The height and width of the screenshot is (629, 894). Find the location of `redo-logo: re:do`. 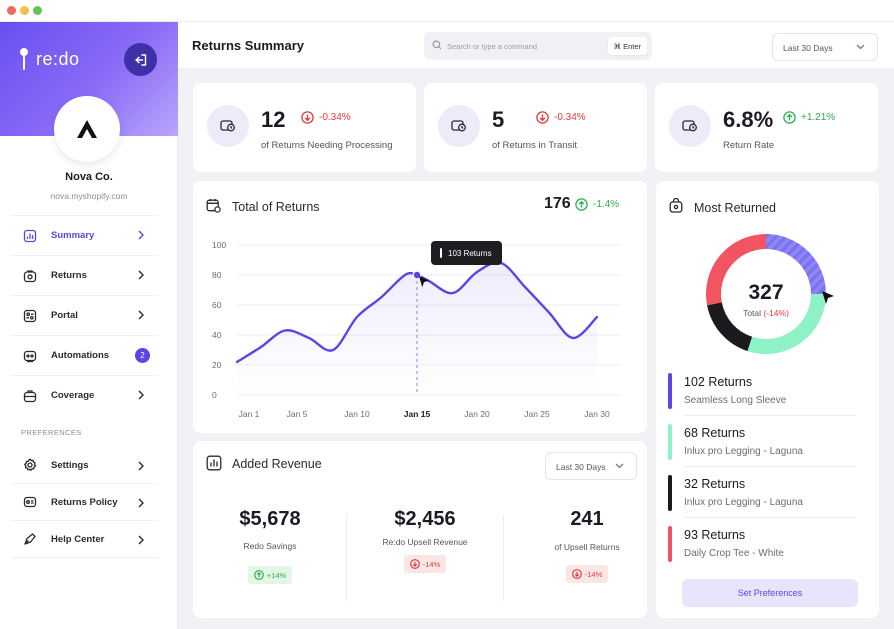

redo-logo: re:do is located at coordinates (50, 59).